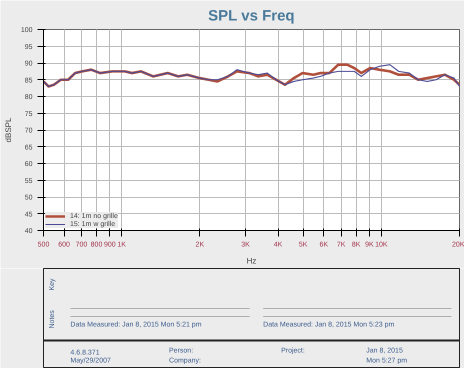  Describe the element at coordinates (8, 129) in the screenshot. I see `y-axis-title: dBSPL` at that location.